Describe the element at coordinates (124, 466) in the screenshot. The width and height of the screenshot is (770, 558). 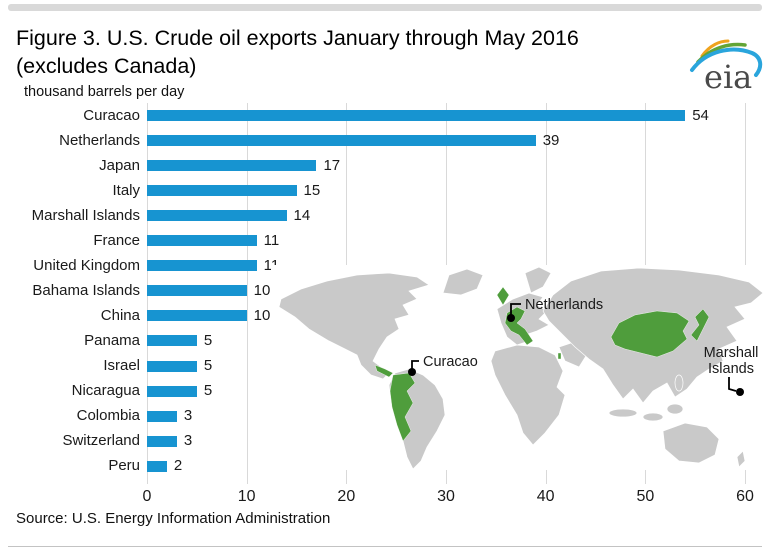
I see `category-label: Peru` at that location.